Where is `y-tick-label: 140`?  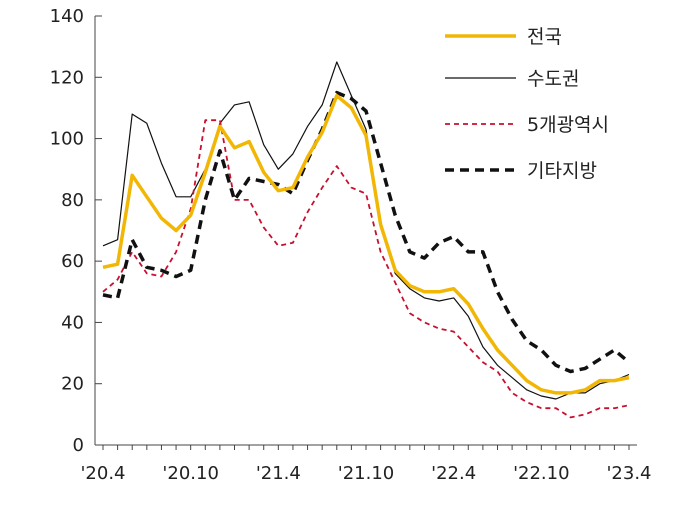 y-tick-label: 140 is located at coordinates (67, 16).